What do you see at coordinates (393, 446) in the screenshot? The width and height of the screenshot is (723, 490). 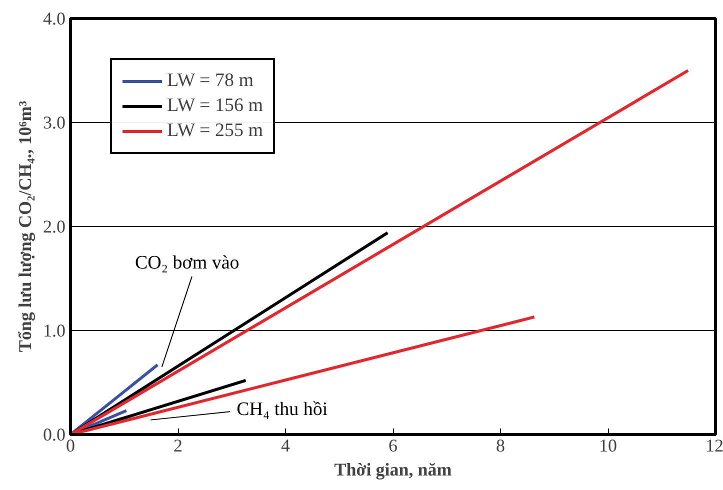 I see `x-tick-label: 6` at bounding box center [393, 446].